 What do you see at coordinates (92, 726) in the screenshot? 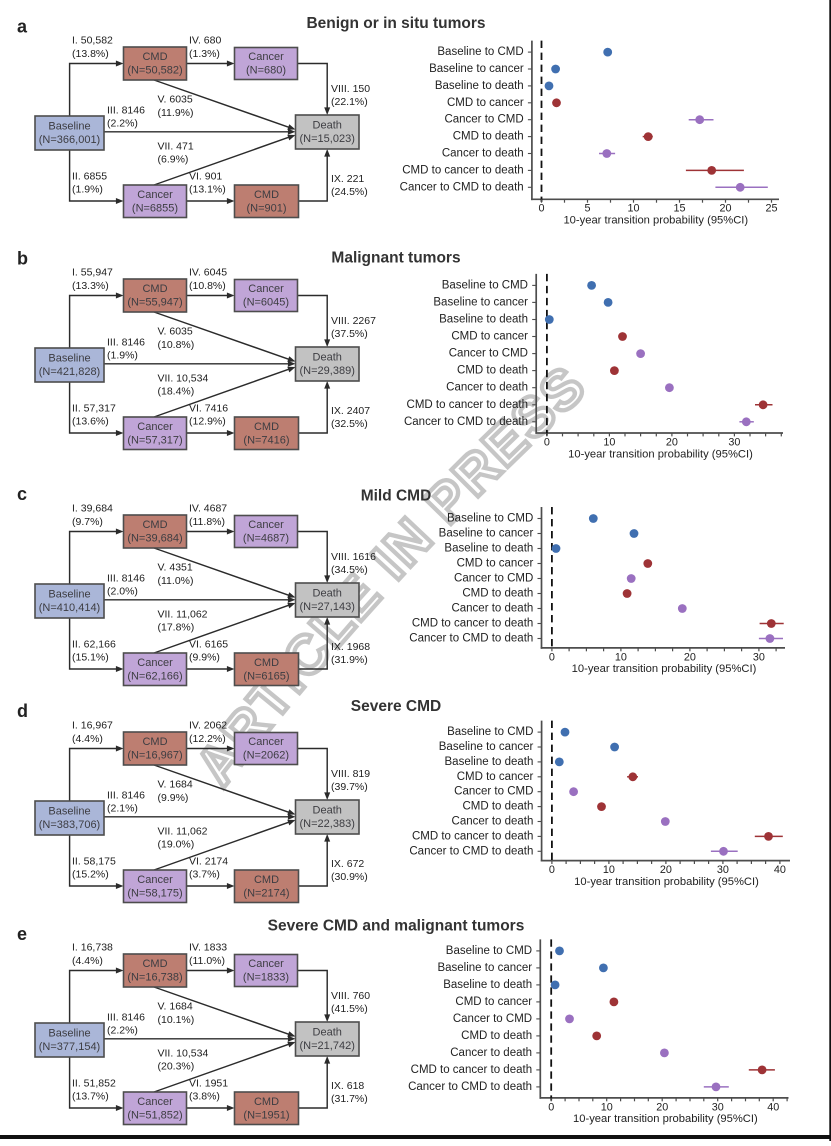
I see `svg-text: I. 16,967` at bounding box center [92, 726].